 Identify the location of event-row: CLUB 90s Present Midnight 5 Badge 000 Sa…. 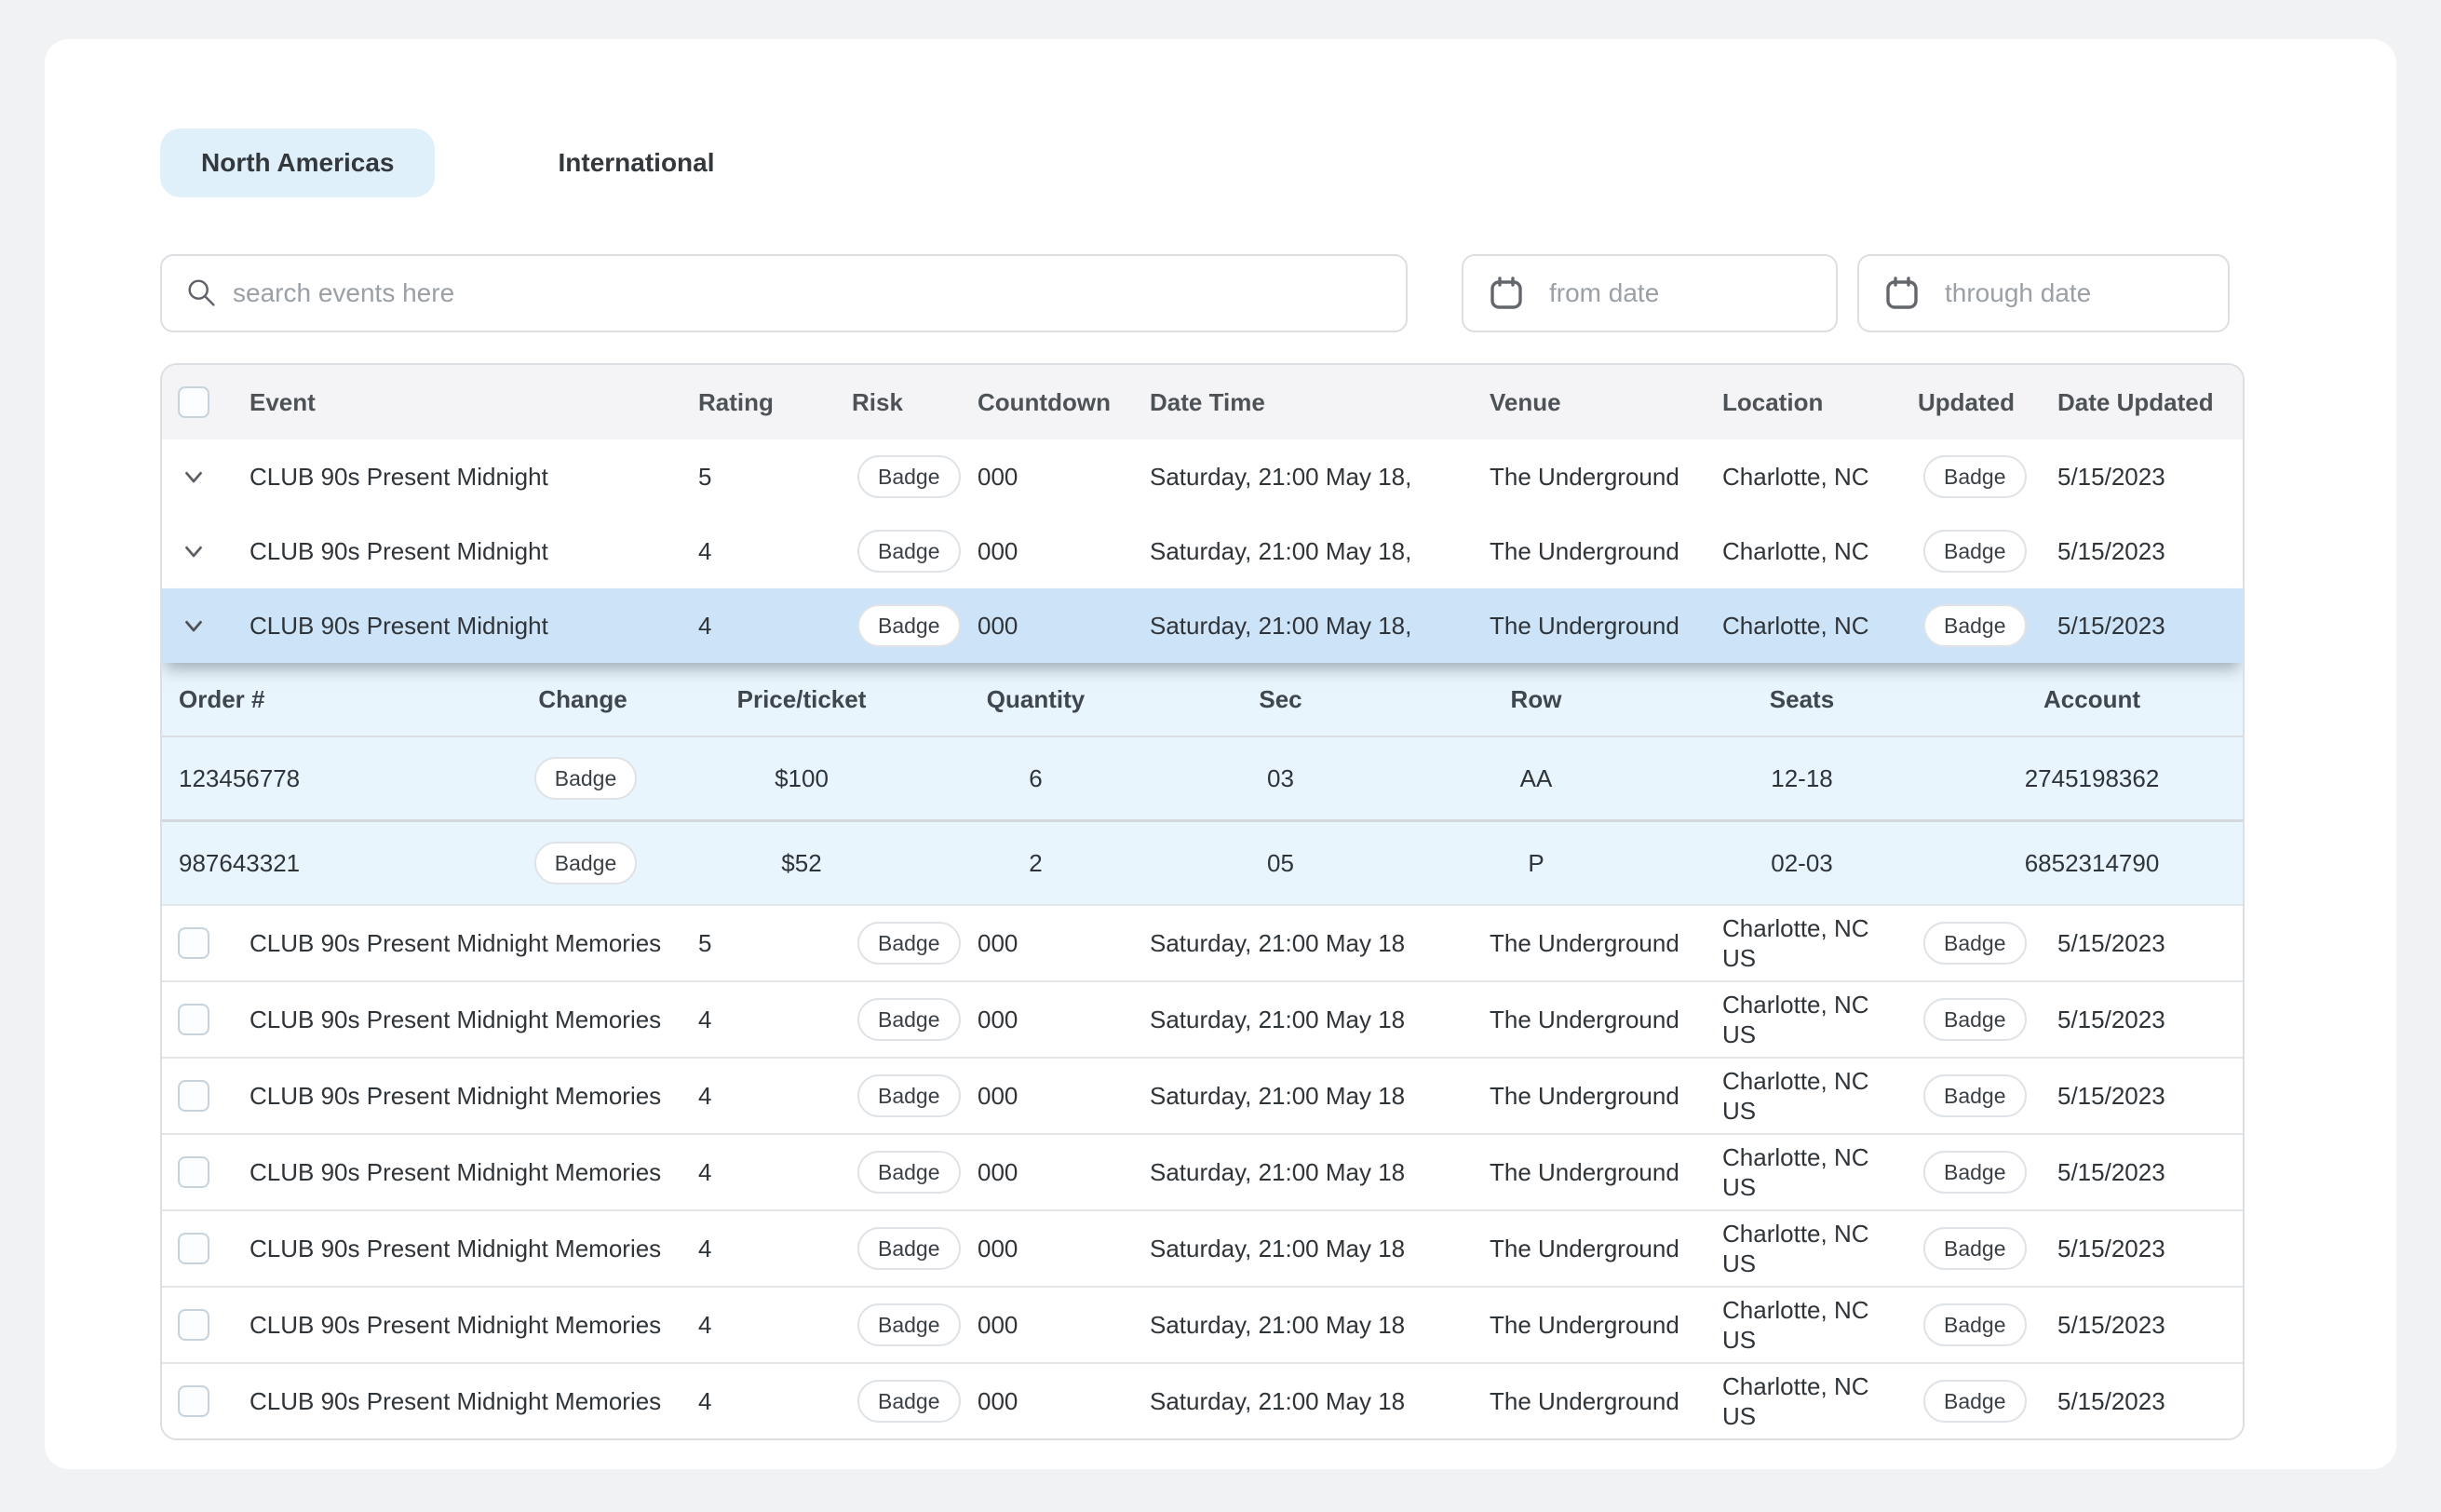
(1202, 477).